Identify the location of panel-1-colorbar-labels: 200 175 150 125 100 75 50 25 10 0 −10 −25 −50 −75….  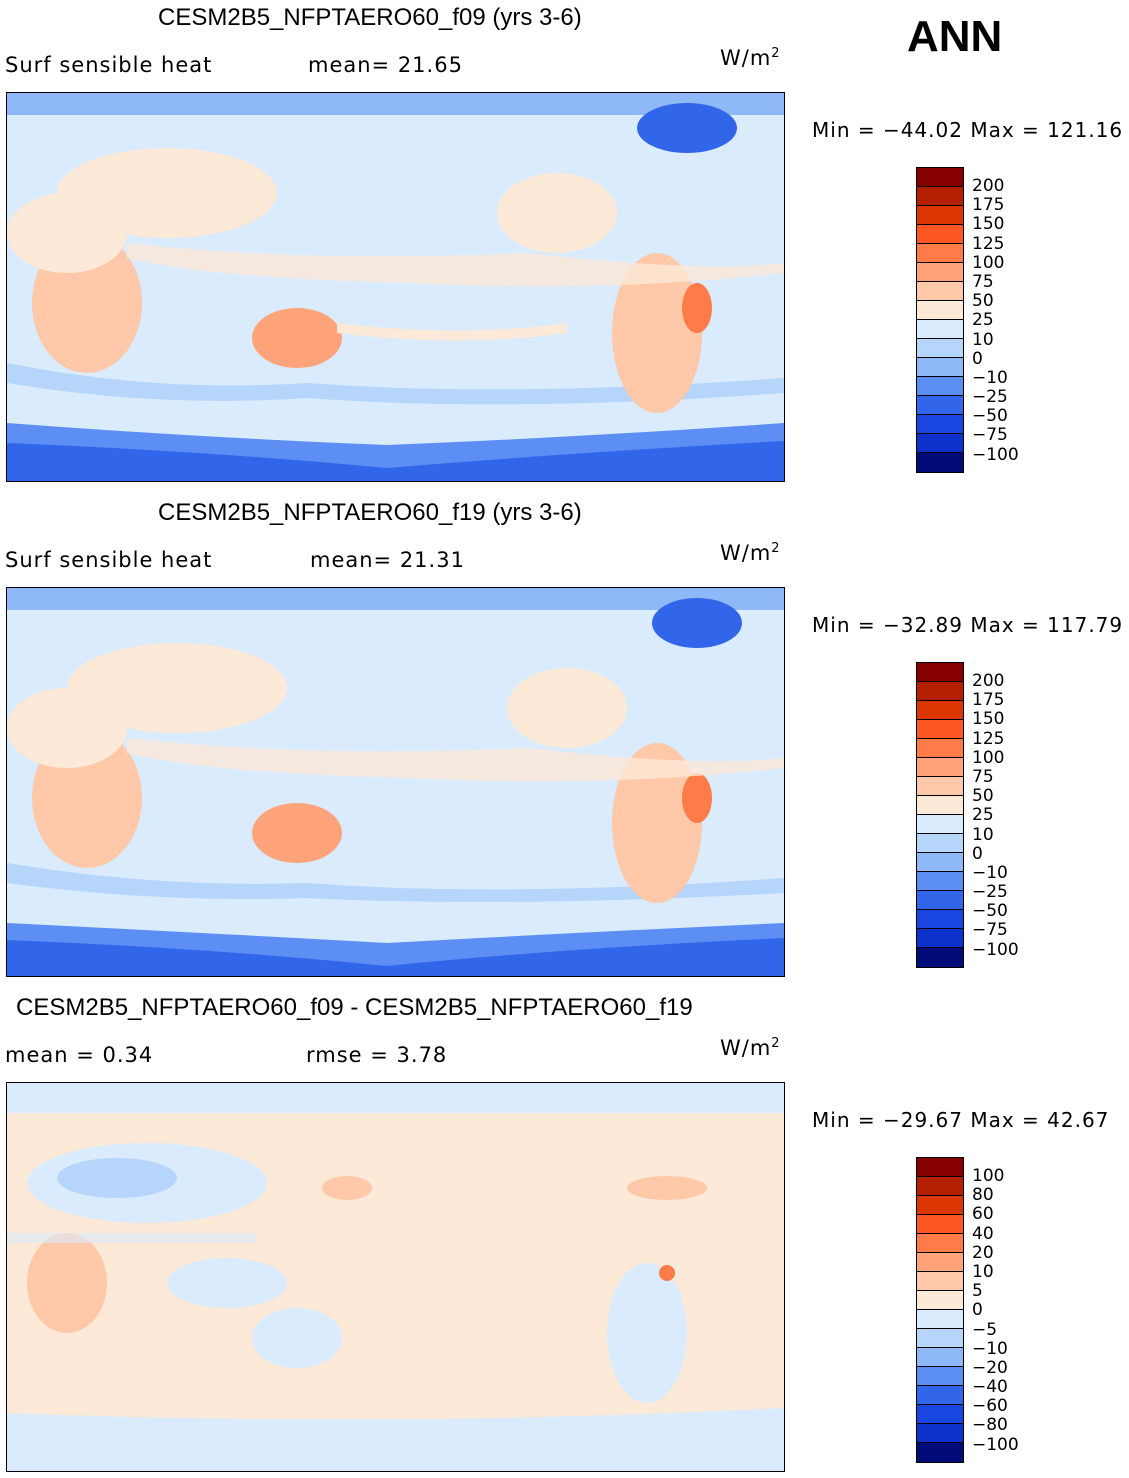
(995, 320).